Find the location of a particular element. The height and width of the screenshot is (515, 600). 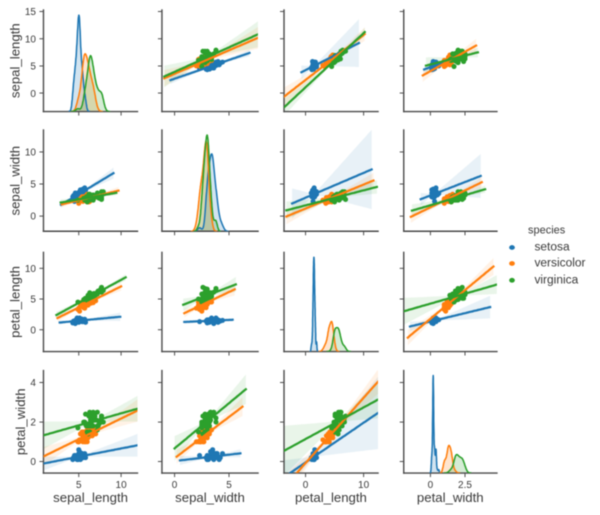

svg-text: setosa is located at coordinates (552, 247).